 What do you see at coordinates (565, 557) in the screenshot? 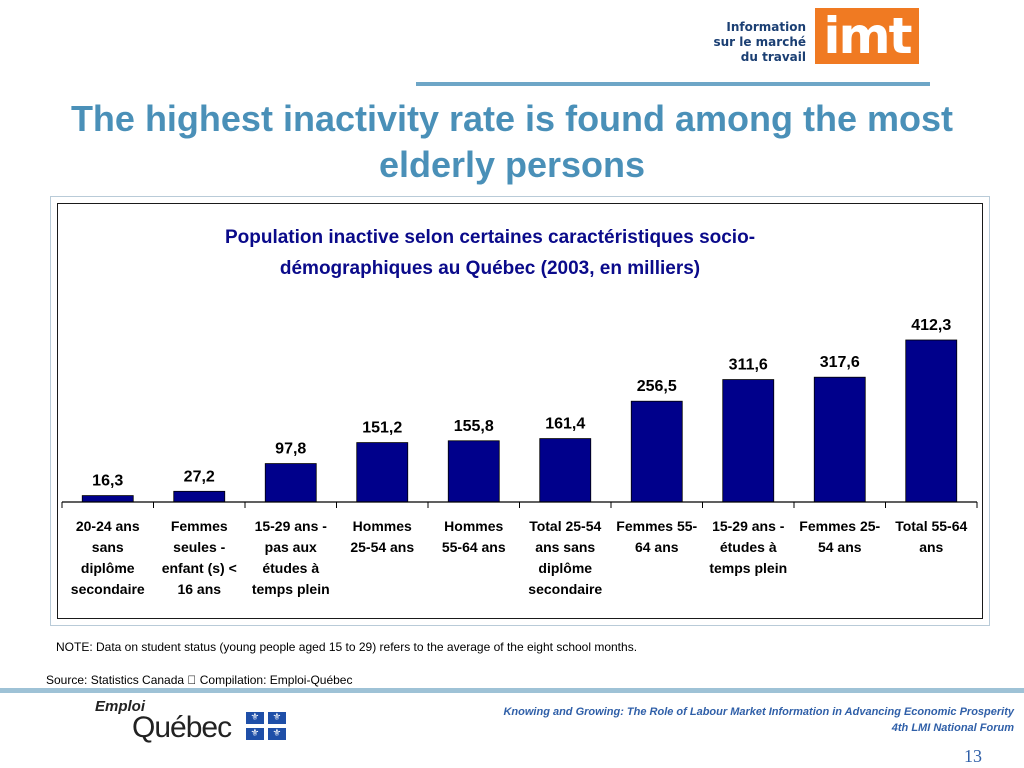
I see `category-label: Total 25-54 ans sans diplôme secondaire` at bounding box center [565, 557].